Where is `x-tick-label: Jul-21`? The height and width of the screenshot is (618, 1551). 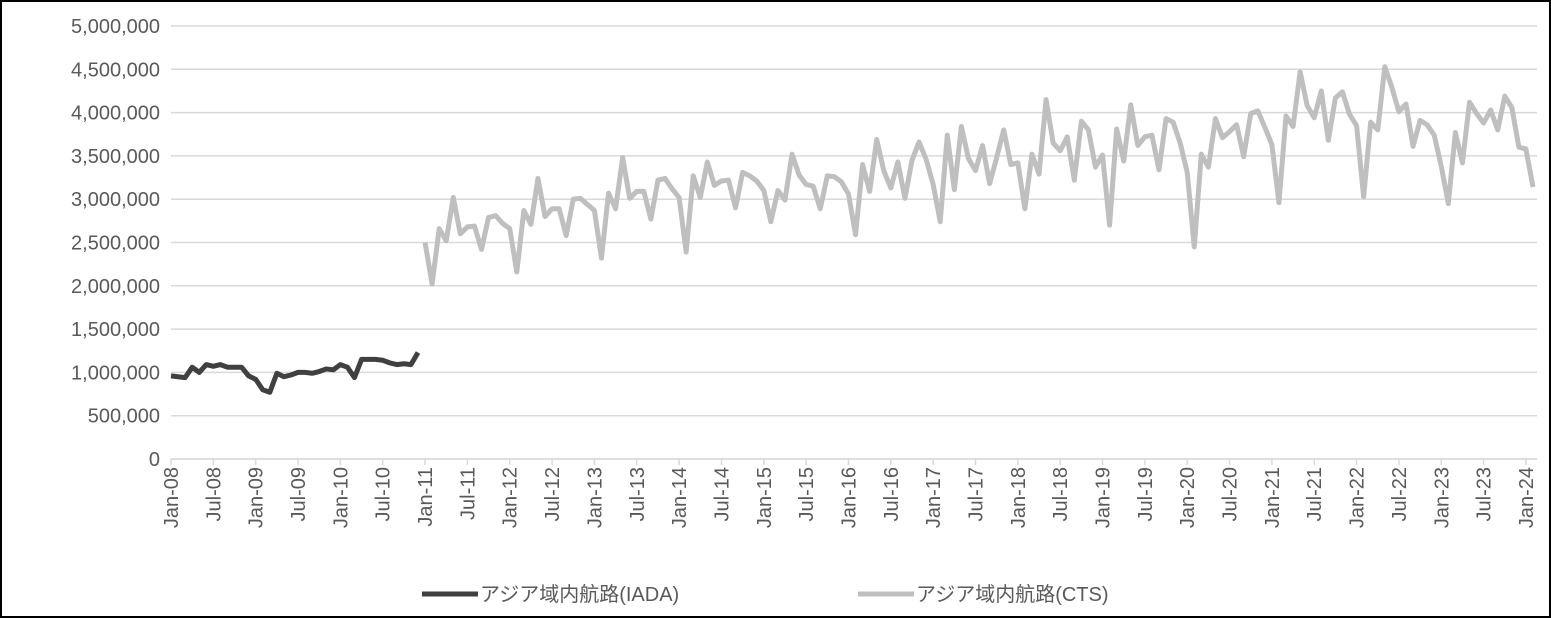
x-tick-label: Jul-21 is located at coordinates (1315, 494).